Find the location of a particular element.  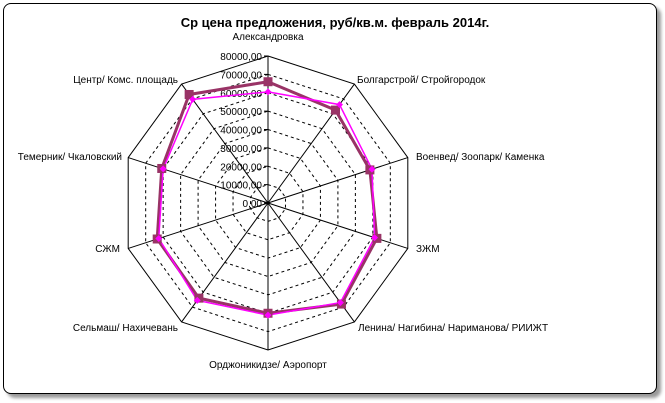

tick-label: 40000,00 is located at coordinates (241, 131).